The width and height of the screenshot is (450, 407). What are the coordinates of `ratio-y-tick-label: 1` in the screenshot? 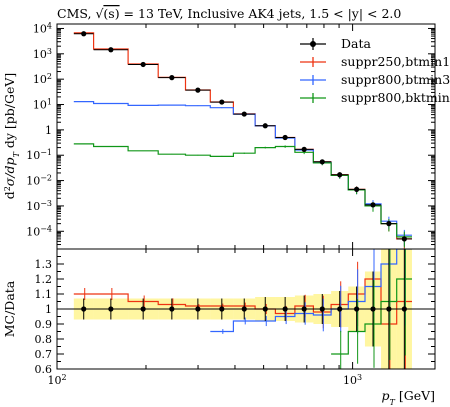 It's located at (48, 309).